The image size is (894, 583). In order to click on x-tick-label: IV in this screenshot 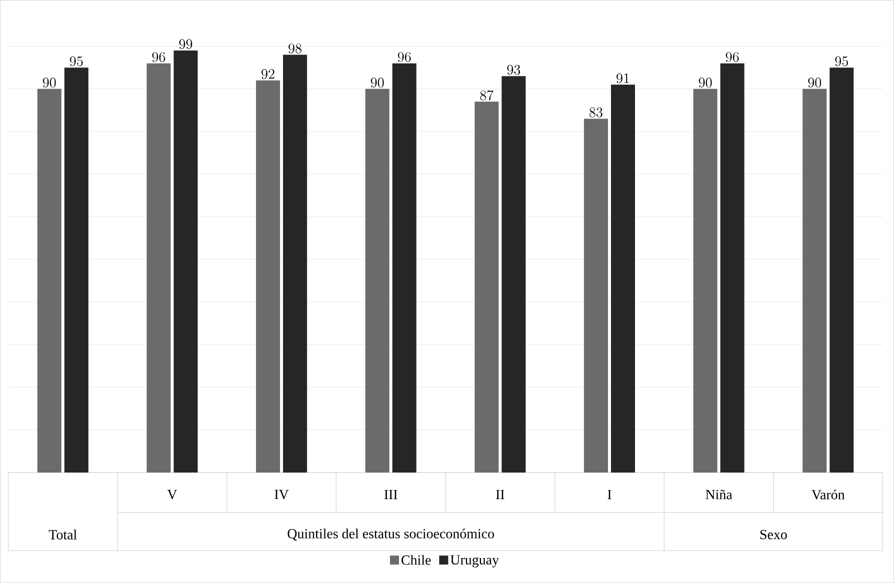, I will do `click(281, 495)`.